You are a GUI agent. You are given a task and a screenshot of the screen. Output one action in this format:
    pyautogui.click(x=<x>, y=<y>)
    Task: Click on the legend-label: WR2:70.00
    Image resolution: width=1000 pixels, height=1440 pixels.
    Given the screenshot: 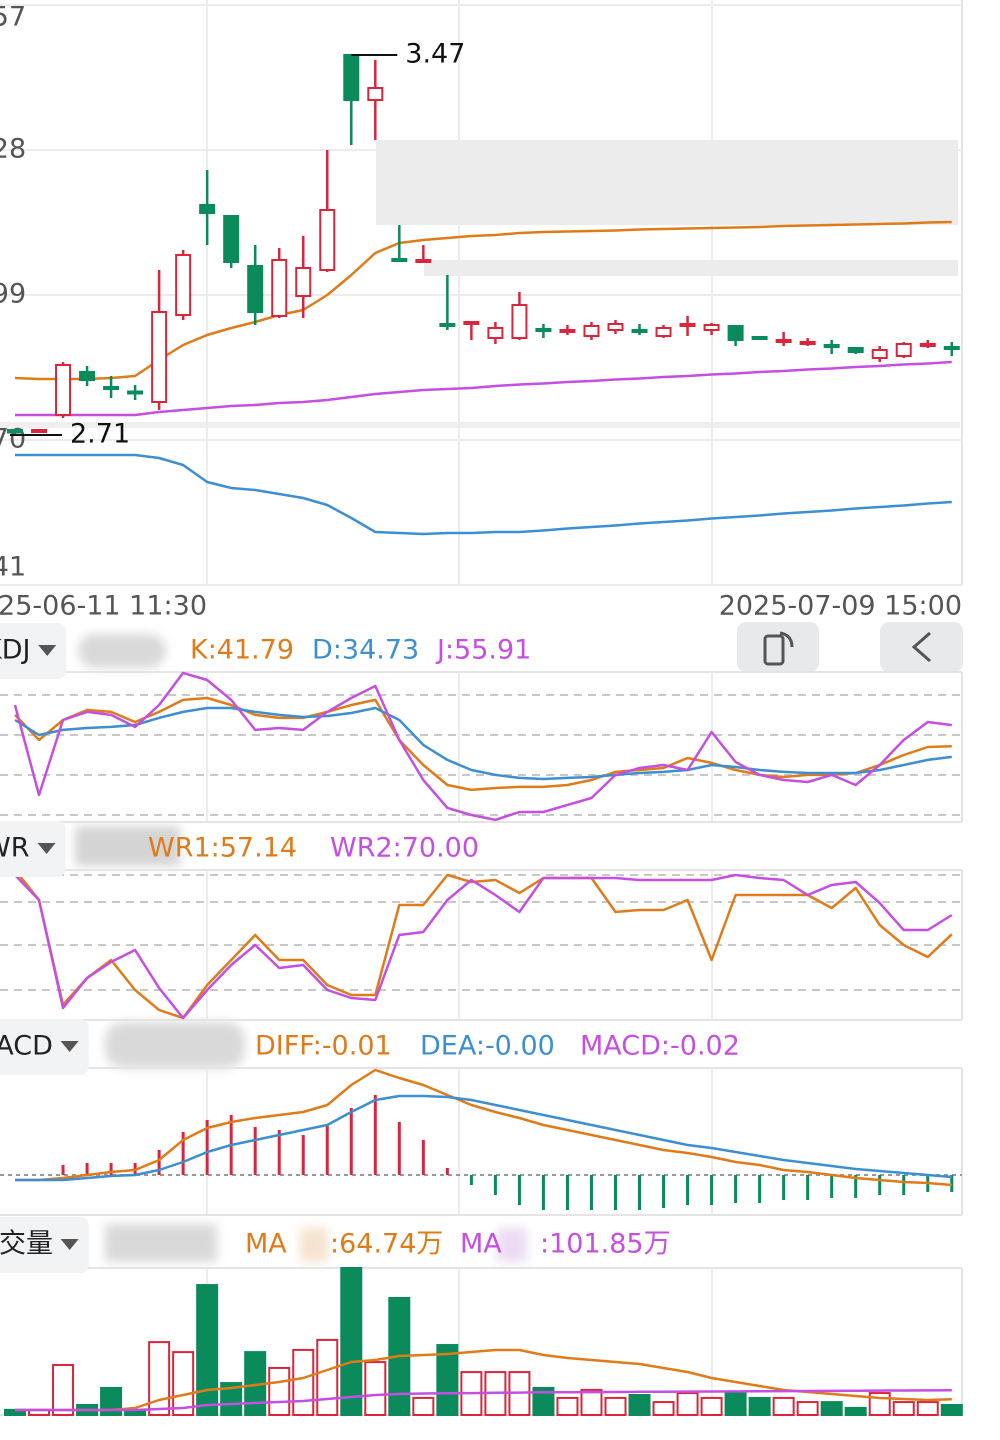 What is the action you would take?
    pyautogui.click(x=404, y=848)
    